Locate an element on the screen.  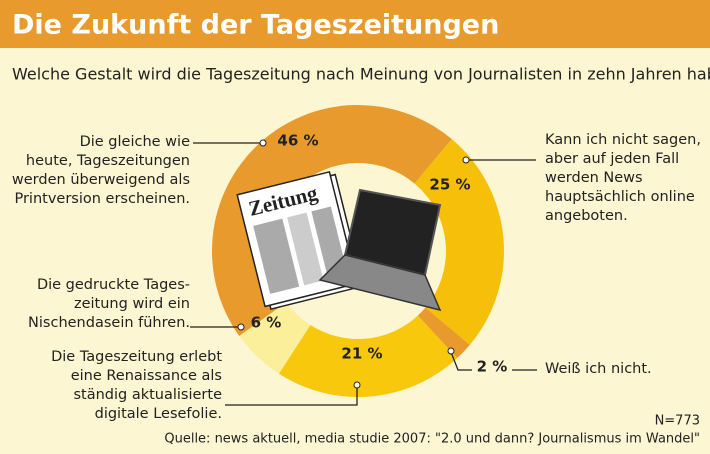
value-label: 21 % is located at coordinates (361, 354).